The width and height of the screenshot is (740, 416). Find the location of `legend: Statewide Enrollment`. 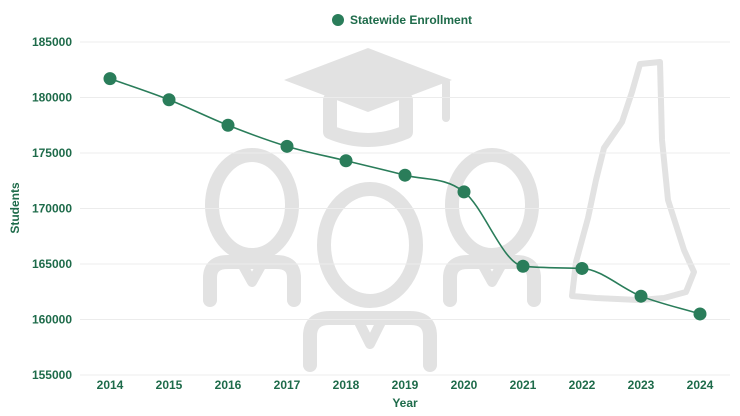

legend: Statewide Enrollment is located at coordinates (402, 20).